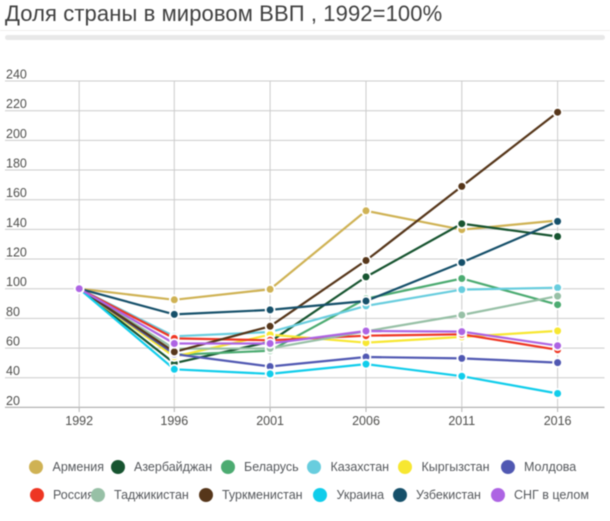  What do you see at coordinates (13, 371) in the screenshot?
I see `svg-text: 40` at bounding box center [13, 371].